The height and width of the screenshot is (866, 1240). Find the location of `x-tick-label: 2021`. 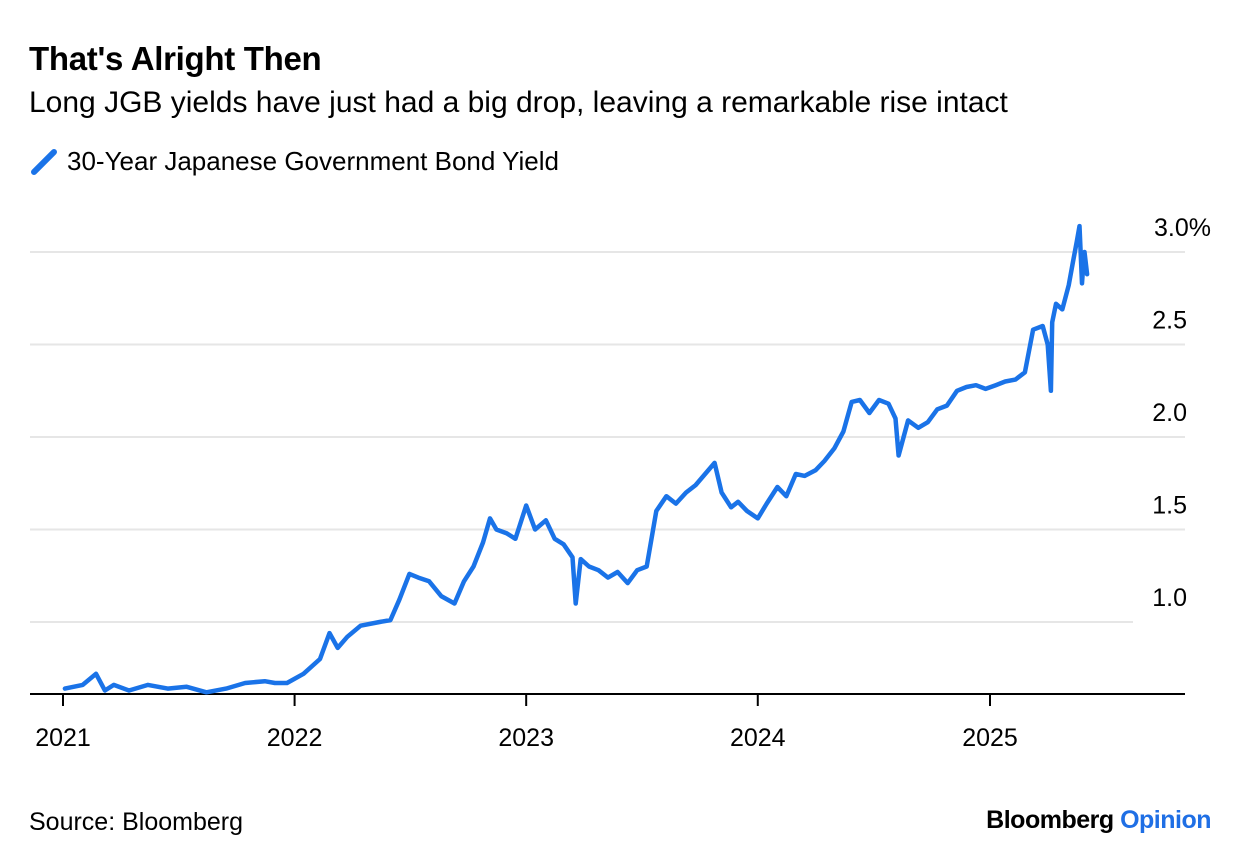

x-tick-label: 2021 is located at coordinates (63, 738).